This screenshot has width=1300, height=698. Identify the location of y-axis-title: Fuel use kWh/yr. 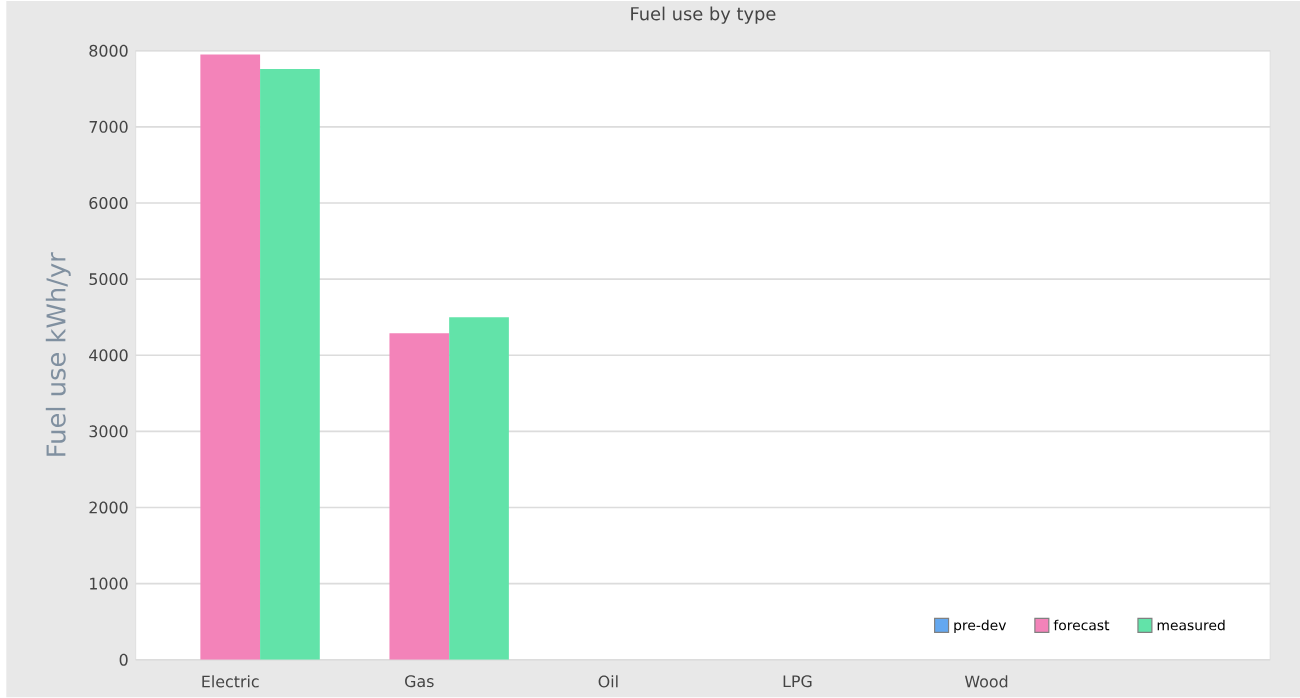
(58, 354).